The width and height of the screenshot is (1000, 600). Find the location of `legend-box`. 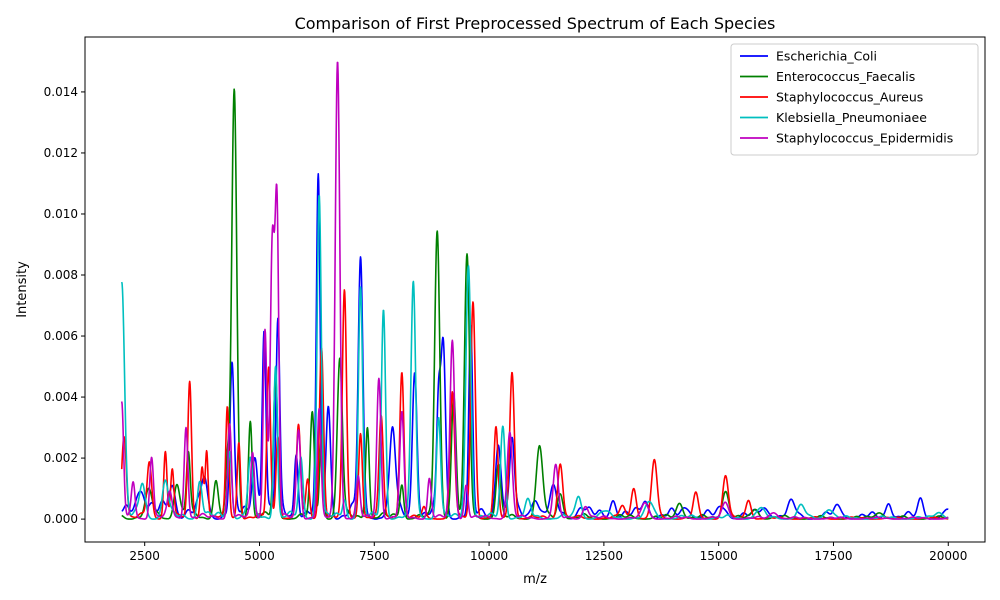

legend-box is located at coordinates (854, 99).